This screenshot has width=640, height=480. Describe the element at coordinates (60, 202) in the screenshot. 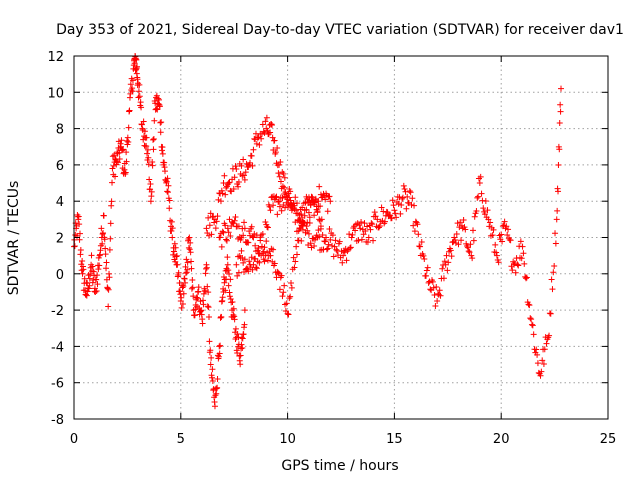

I see `y-tick-label: 4` at that location.